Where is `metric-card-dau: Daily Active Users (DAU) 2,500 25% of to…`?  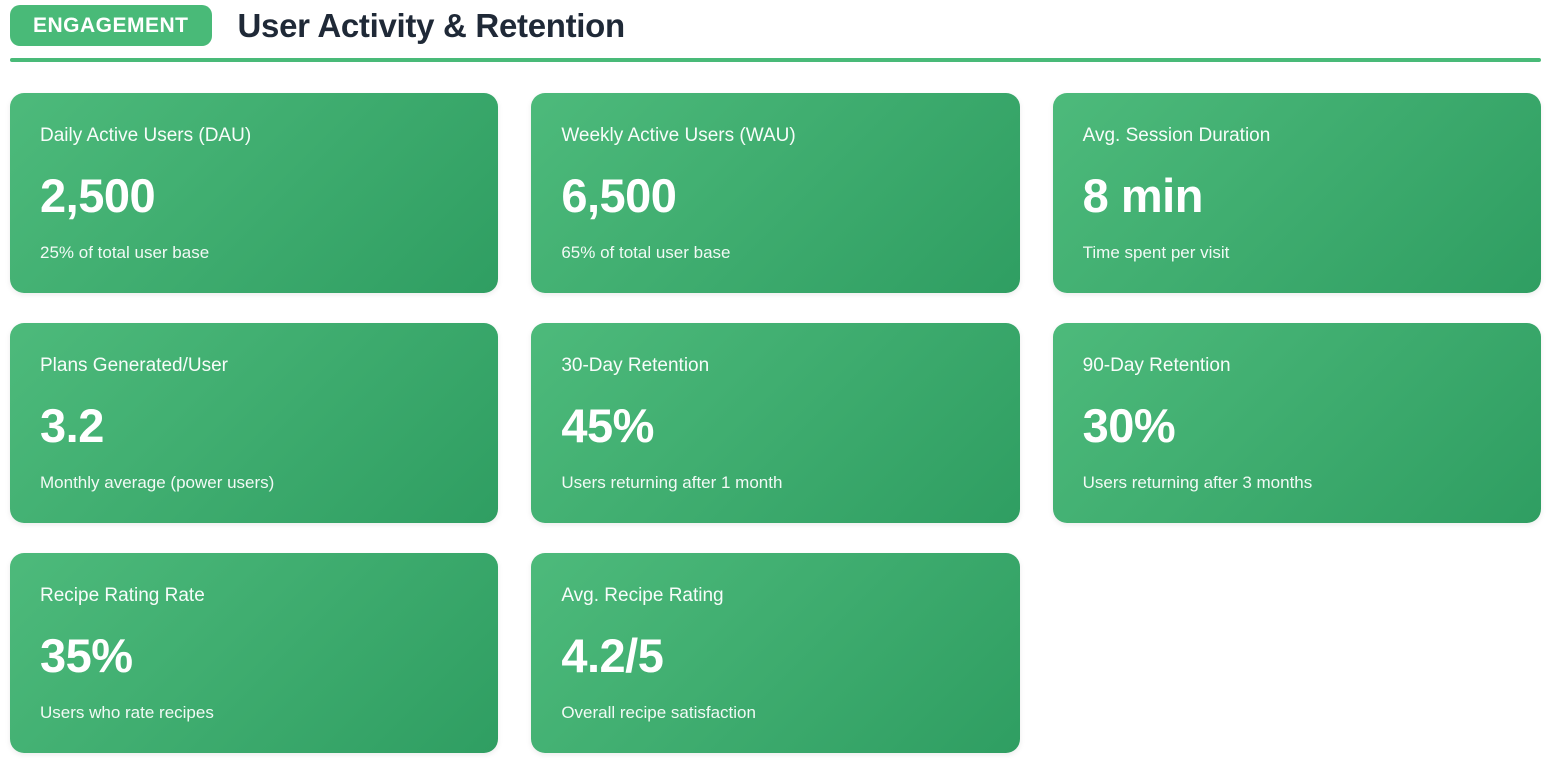 metric-card-dau: Daily Active Users (DAU) 2,500 25% of to… is located at coordinates (254, 193).